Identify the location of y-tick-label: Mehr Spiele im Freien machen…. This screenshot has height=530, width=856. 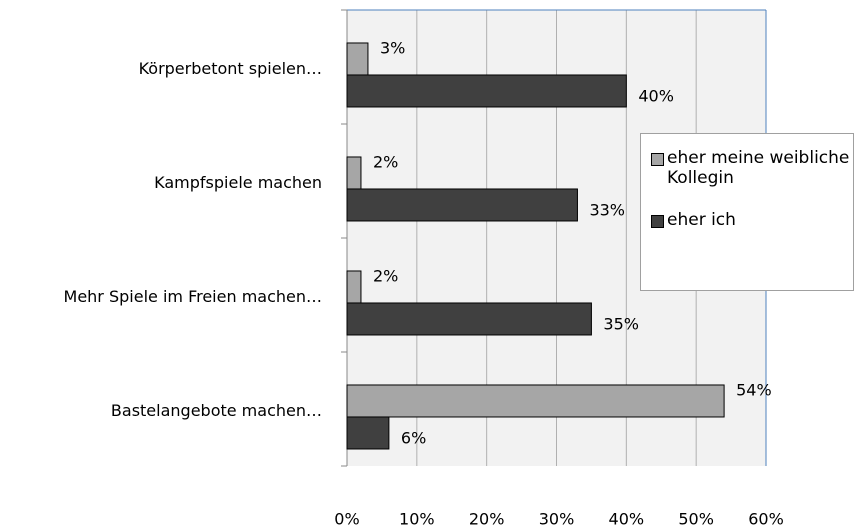
(193, 296).